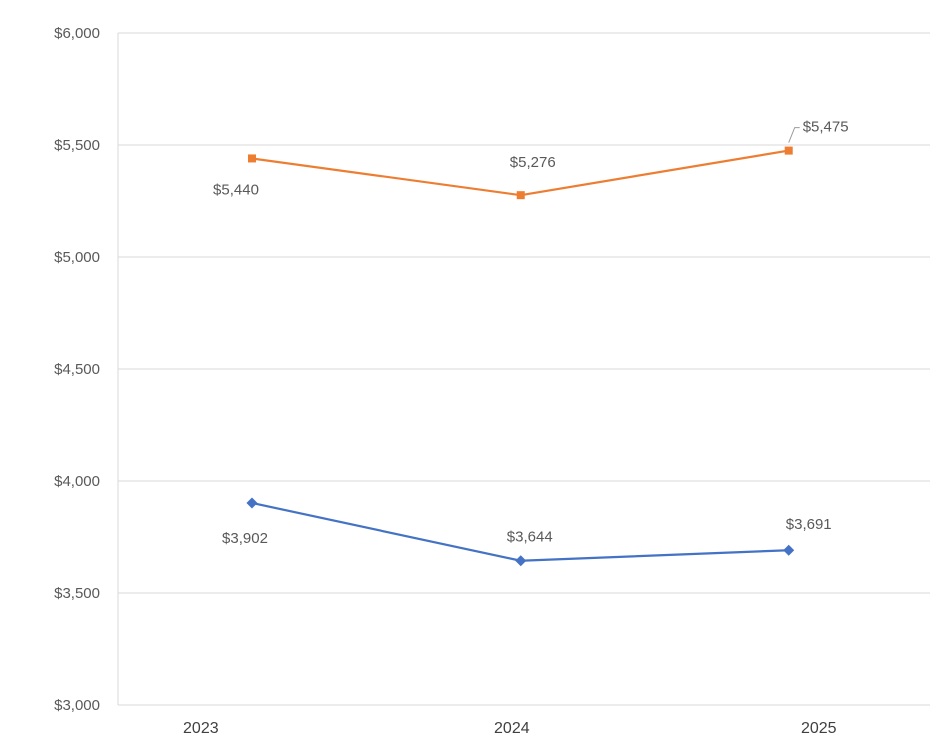  Describe the element at coordinates (201, 728) in the screenshot. I see `x-axis-tick-label: 2023` at that location.